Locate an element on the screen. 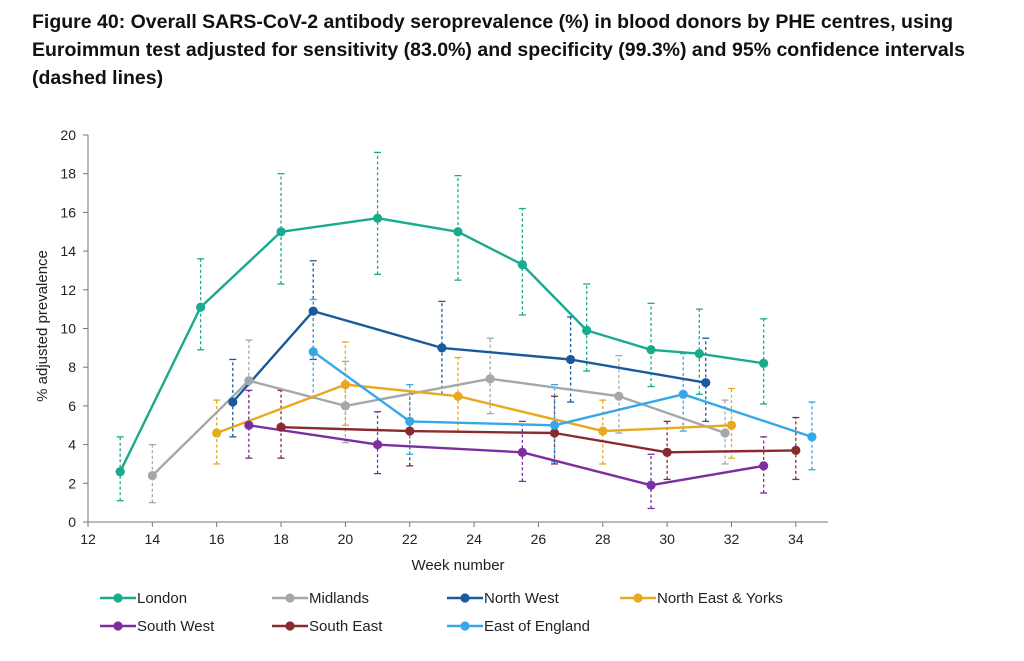 Image resolution: width=1024 pixels, height=661 pixels. x-tick-label: 30 is located at coordinates (667, 539).